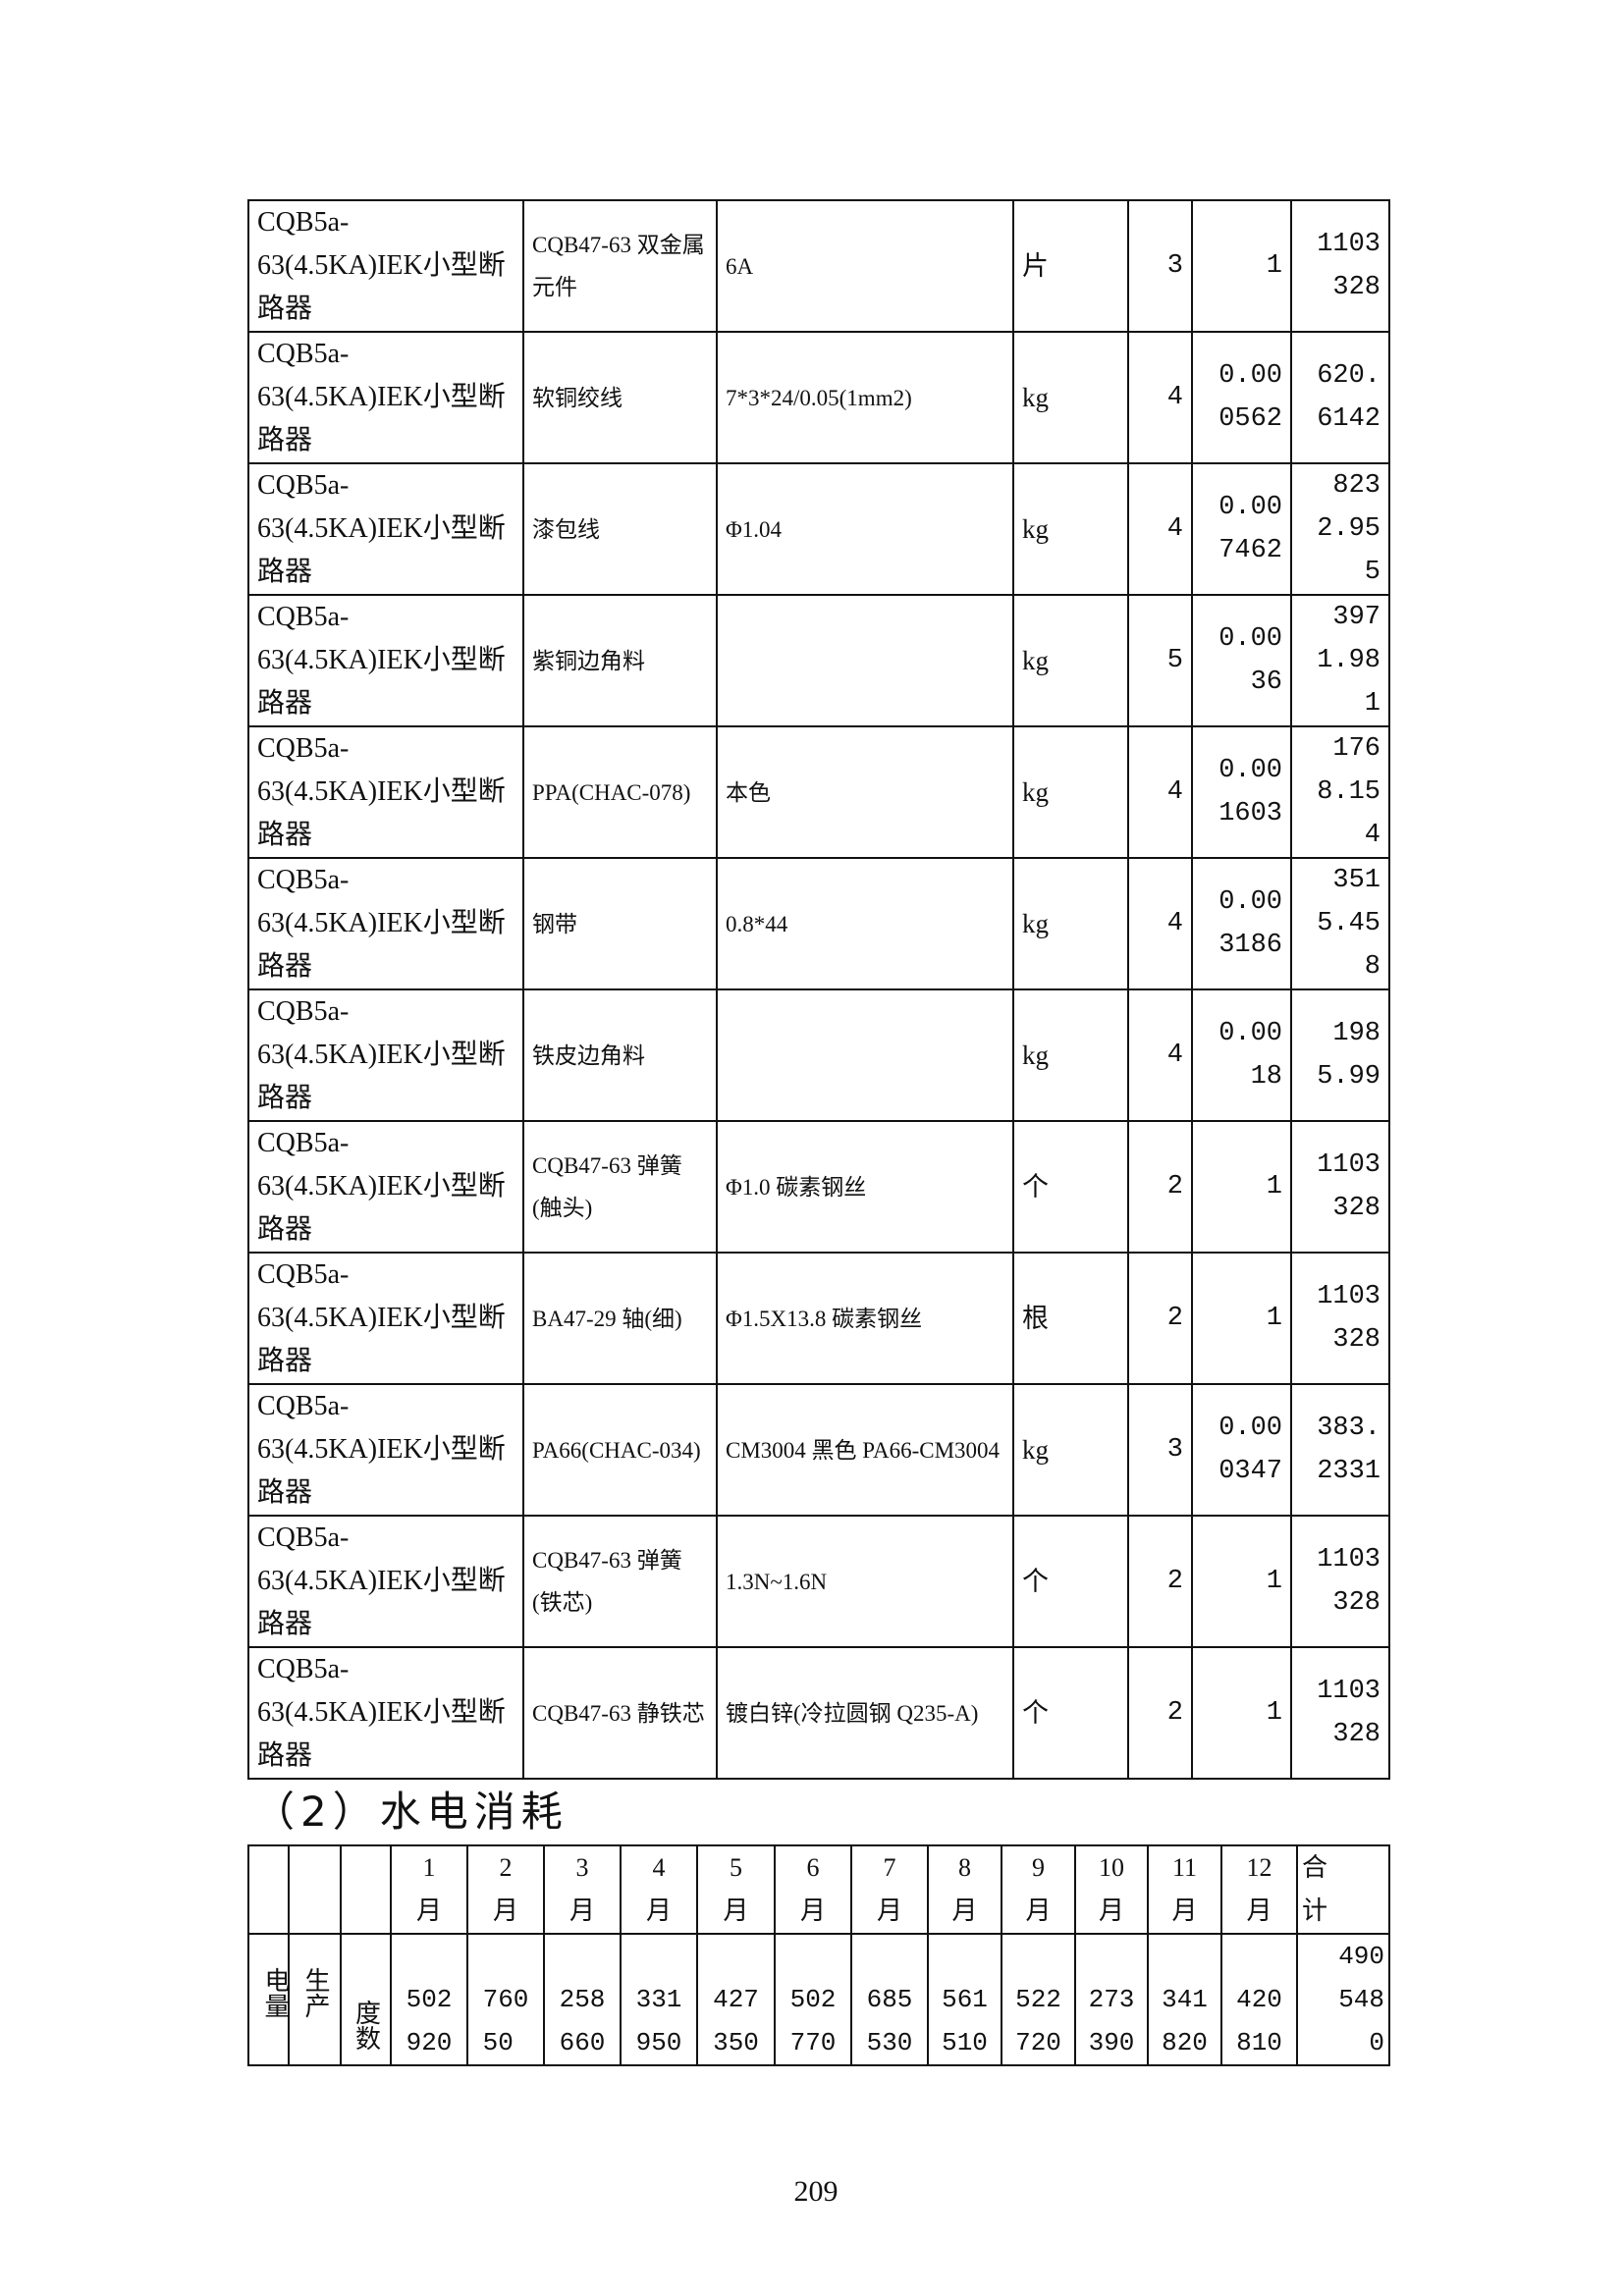 Image resolution: width=1624 pixels, height=2296 pixels. What do you see at coordinates (554, 923) in the screenshot?
I see `material-value: 钢带` at bounding box center [554, 923].